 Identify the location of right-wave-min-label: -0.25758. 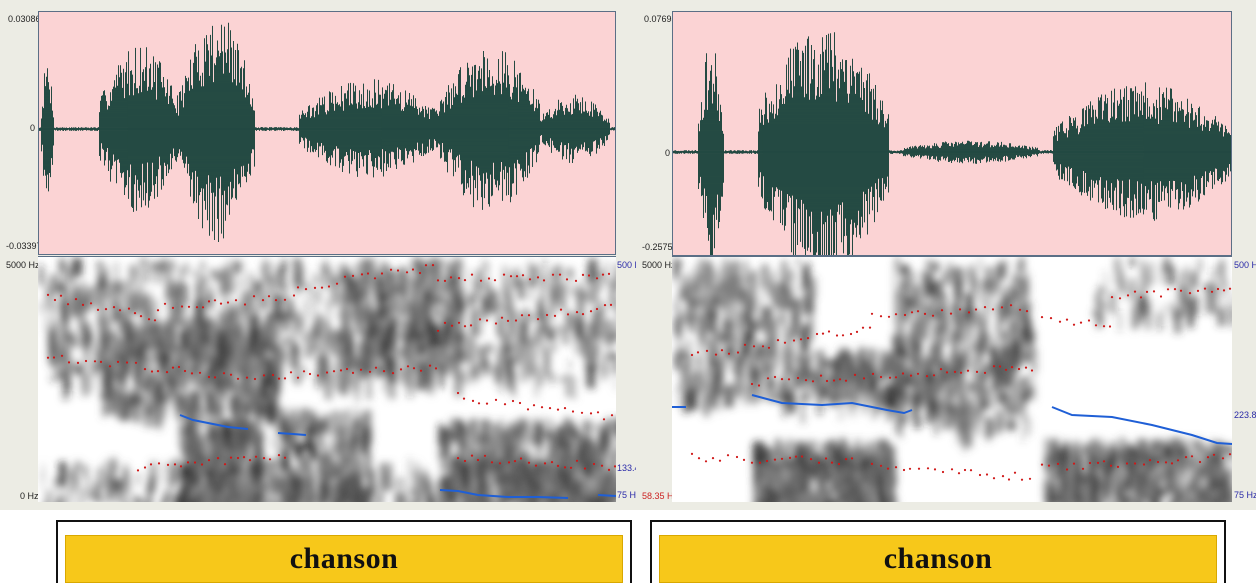
(660, 247).